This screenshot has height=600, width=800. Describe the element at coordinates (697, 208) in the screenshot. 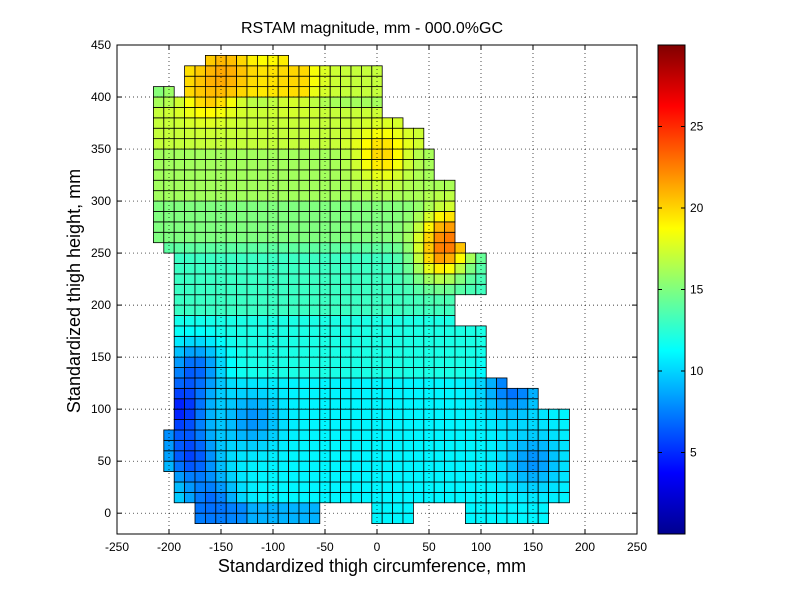

I see `colorbar-tick-label: 20` at that location.